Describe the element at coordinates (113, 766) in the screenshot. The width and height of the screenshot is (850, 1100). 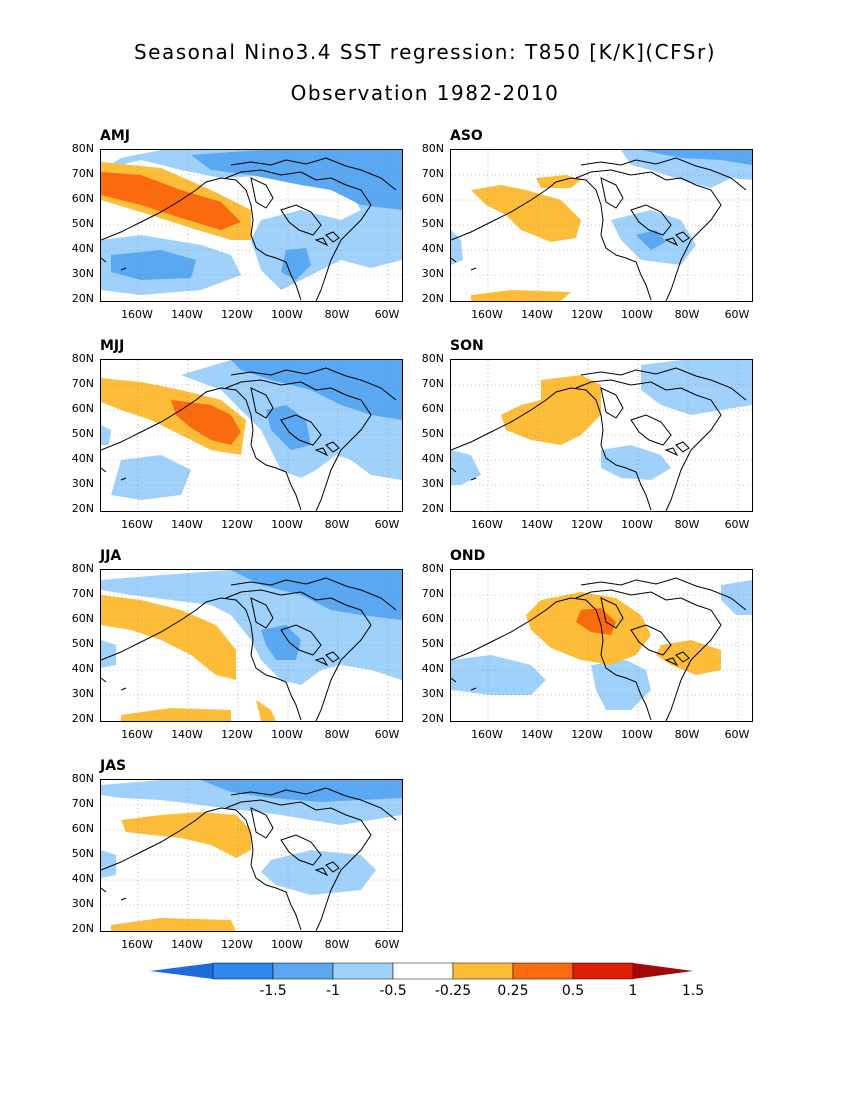
I see `panel-label: JAS` at that location.